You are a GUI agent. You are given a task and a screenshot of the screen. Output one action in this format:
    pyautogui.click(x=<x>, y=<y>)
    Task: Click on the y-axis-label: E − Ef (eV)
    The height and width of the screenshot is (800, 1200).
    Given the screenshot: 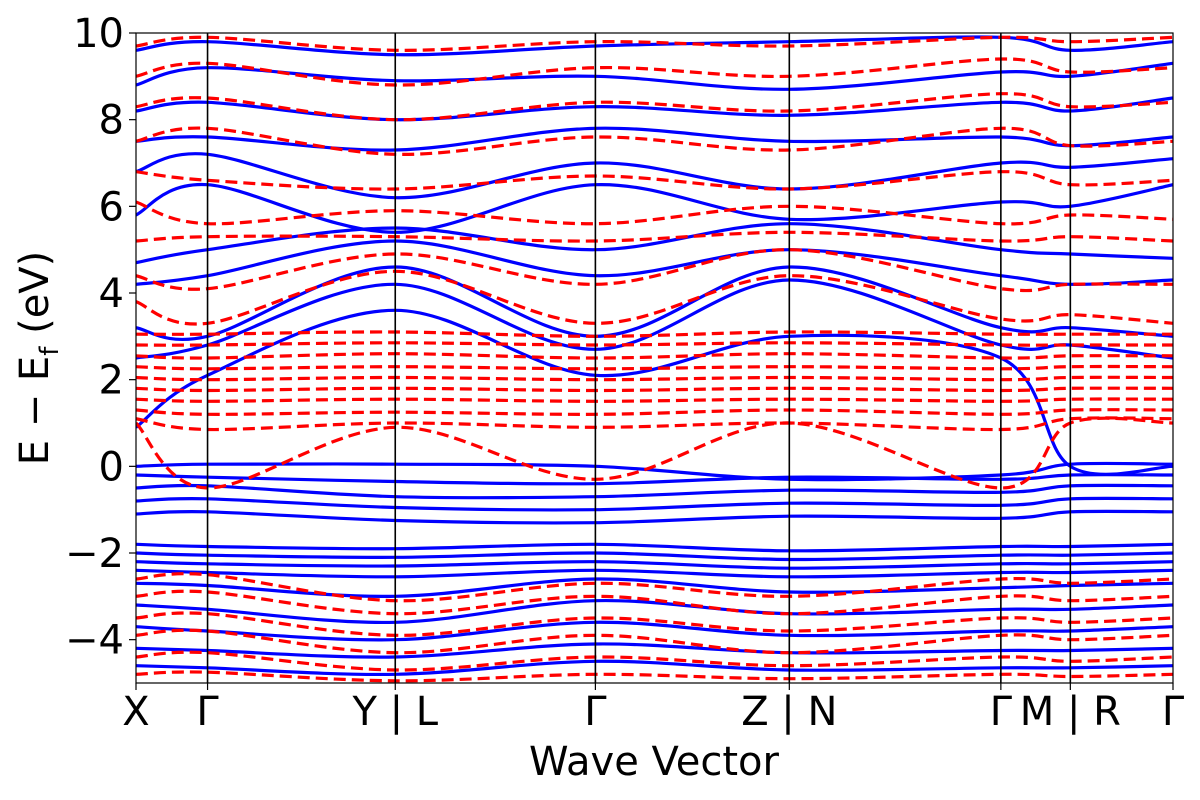 What is the action you would take?
    pyautogui.click(x=38, y=358)
    